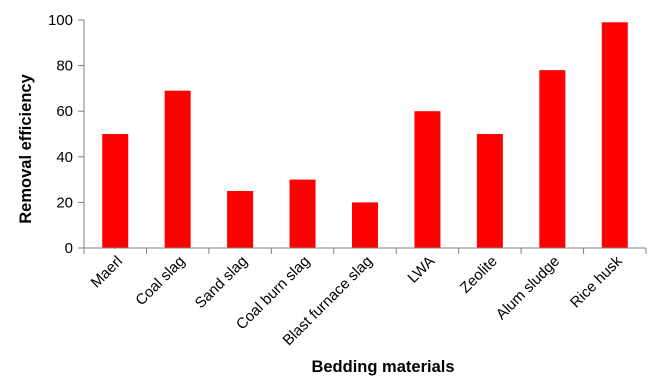 The height and width of the screenshot is (379, 651). Describe the element at coordinates (421, 270) in the screenshot. I see `x-tick-label: LWA` at that location.